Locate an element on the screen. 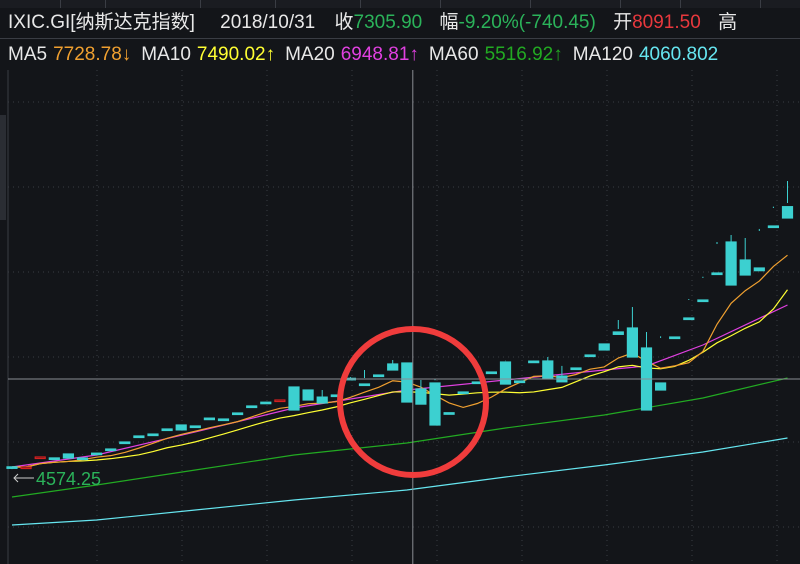 Image resolution: width=800 pixels, height=564 pixels. high-label: 高 is located at coordinates (728, 22).